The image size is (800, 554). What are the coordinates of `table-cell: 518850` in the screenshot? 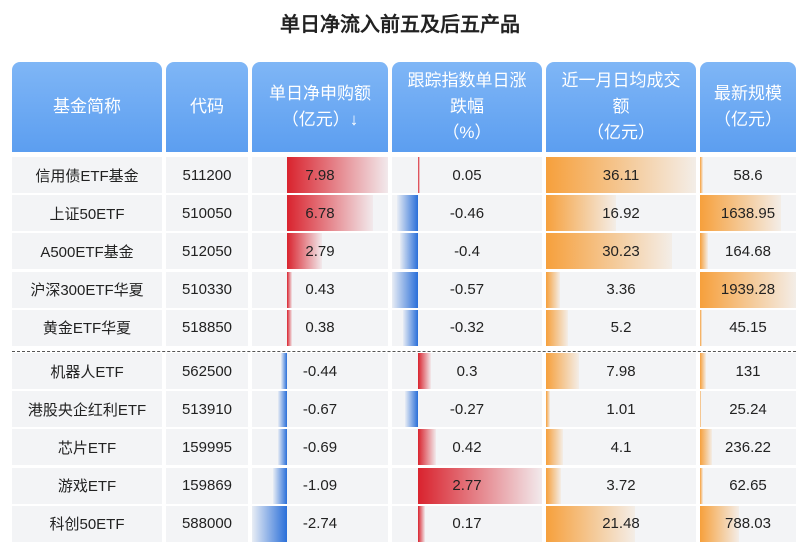 It's located at (207, 327).